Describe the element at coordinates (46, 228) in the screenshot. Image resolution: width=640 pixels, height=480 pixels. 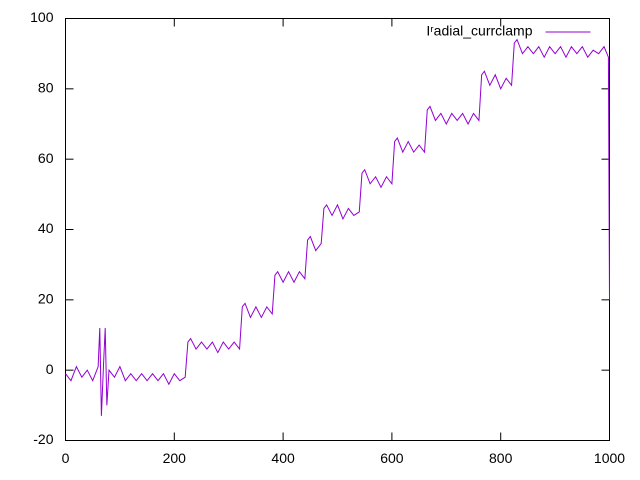
I see `y-tick-label: 40` at that location.